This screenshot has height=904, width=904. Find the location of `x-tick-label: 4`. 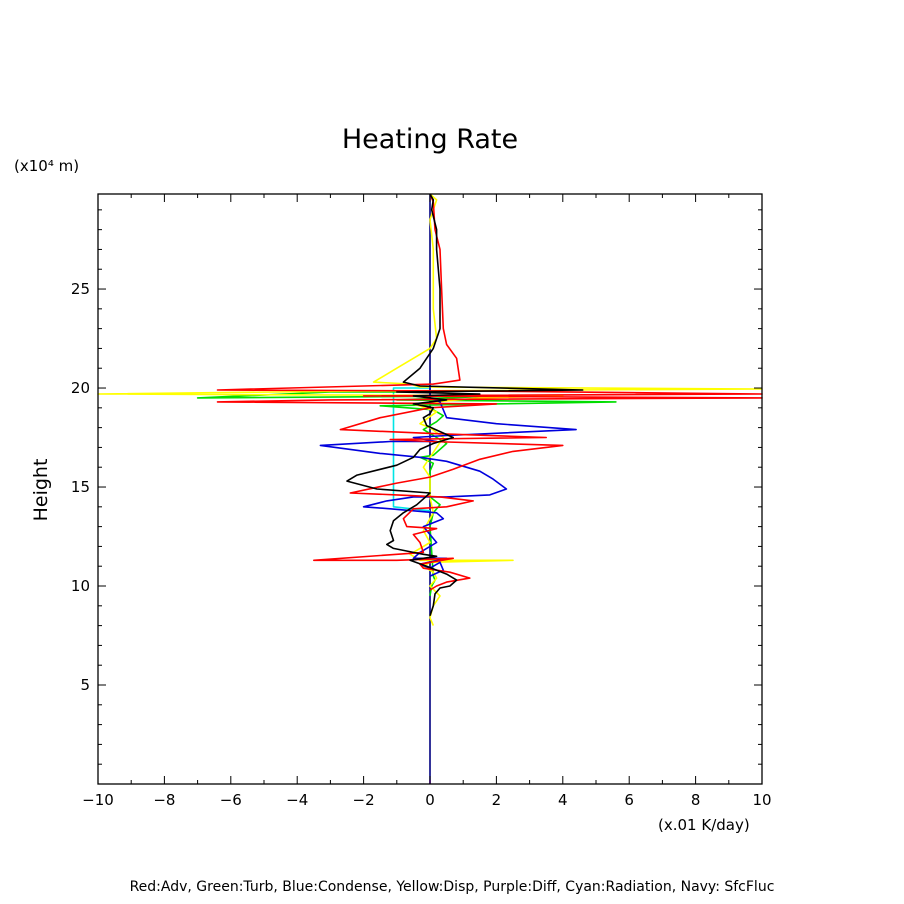

x-tick-label: 4 is located at coordinates (563, 800).